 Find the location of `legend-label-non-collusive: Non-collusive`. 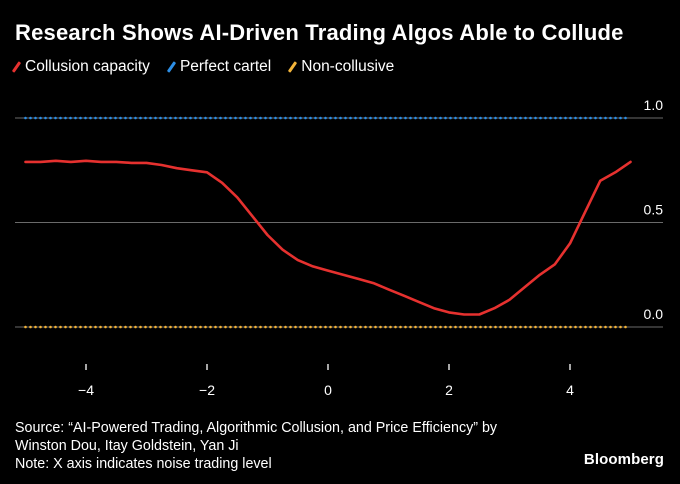

legend-label-non-collusive: Non-collusive is located at coordinates (348, 66).